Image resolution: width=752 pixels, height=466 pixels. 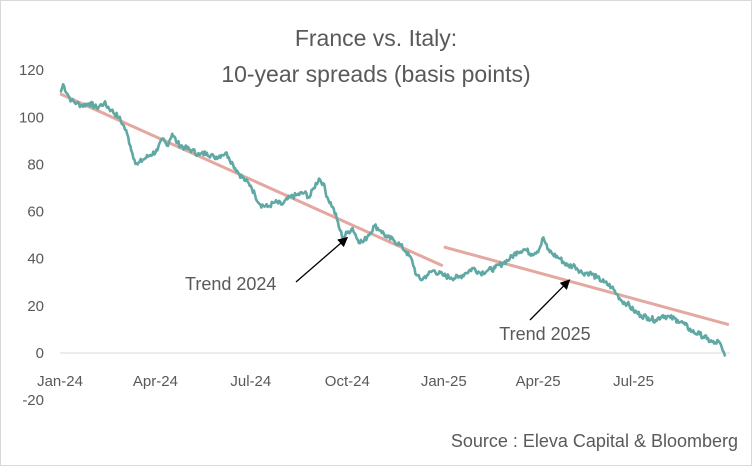 What do you see at coordinates (35, 306) in the screenshot?
I see `y-tick-label: 20` at bounding box center [35, 306].